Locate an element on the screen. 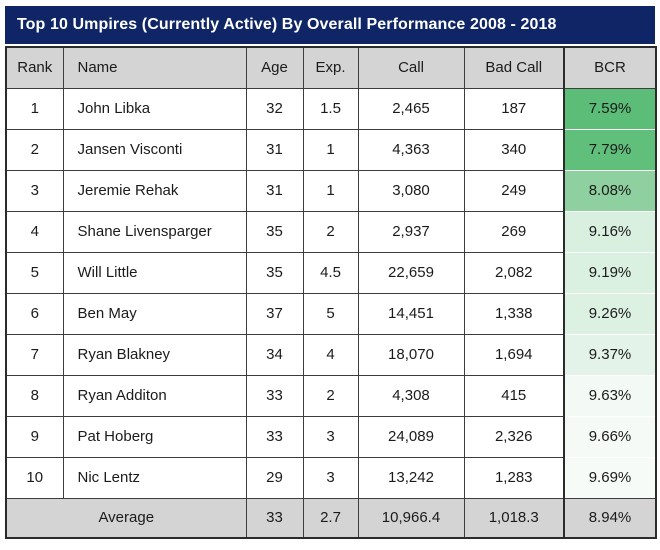  cell-bad-call: 249 is located at coordinates (514, 190).